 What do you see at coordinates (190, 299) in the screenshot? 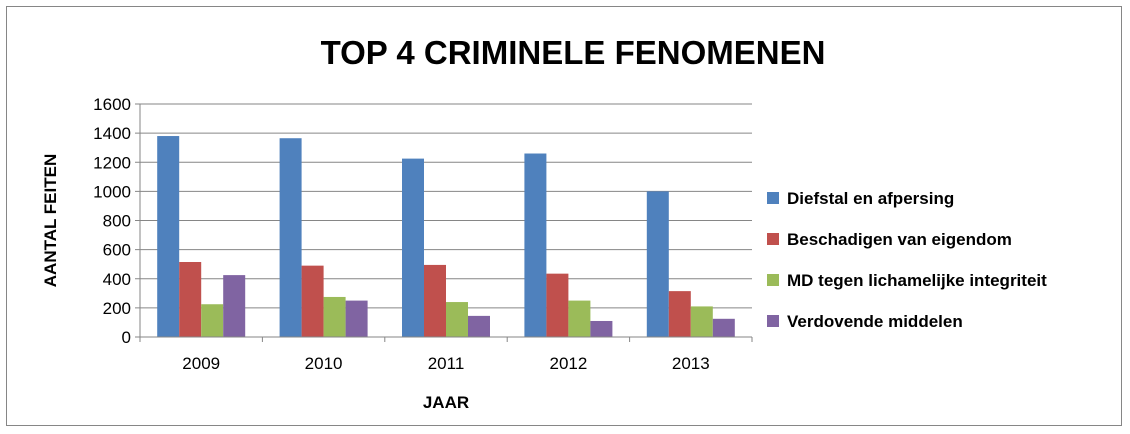
I see `bar-beschadigen-van-eigendom-2009` at bounding box center [190, 299].